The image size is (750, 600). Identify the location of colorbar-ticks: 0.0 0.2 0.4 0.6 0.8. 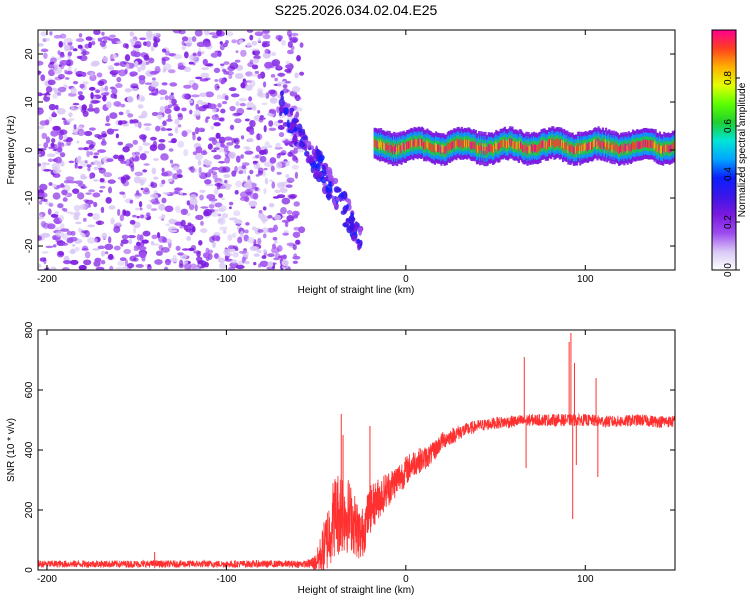
(731, 174).